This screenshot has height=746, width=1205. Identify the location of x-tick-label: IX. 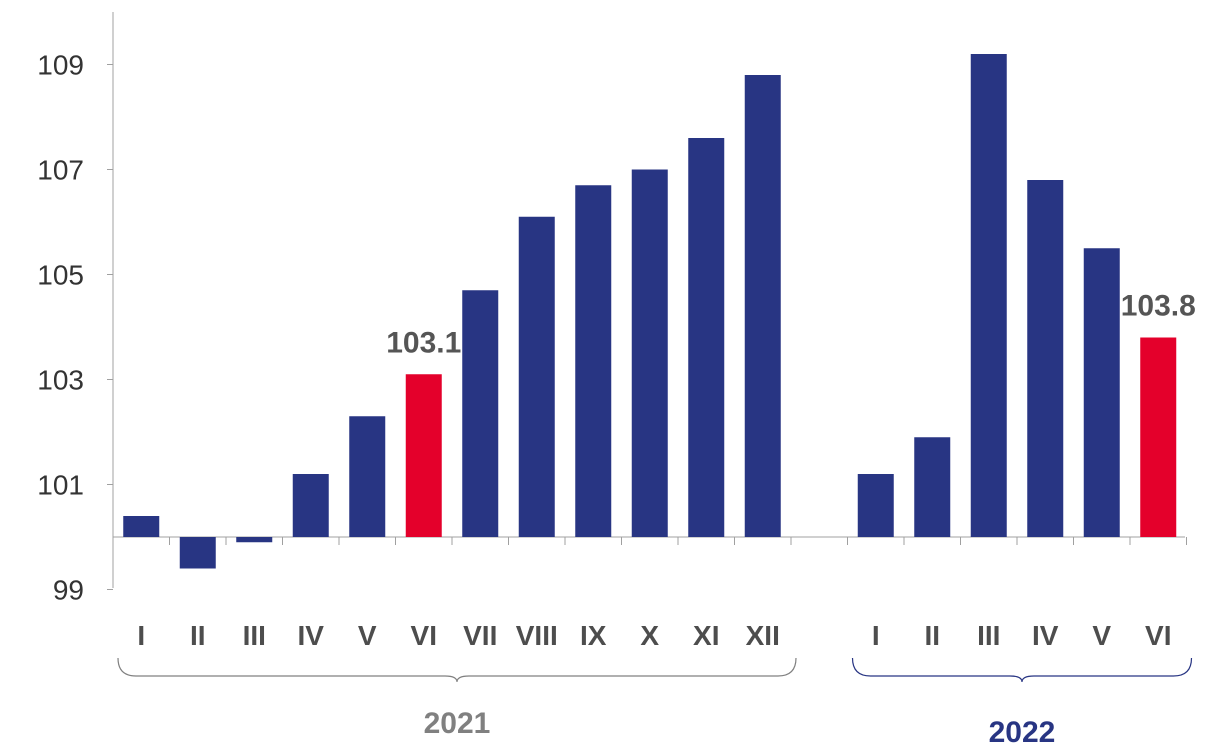
(593, 635).